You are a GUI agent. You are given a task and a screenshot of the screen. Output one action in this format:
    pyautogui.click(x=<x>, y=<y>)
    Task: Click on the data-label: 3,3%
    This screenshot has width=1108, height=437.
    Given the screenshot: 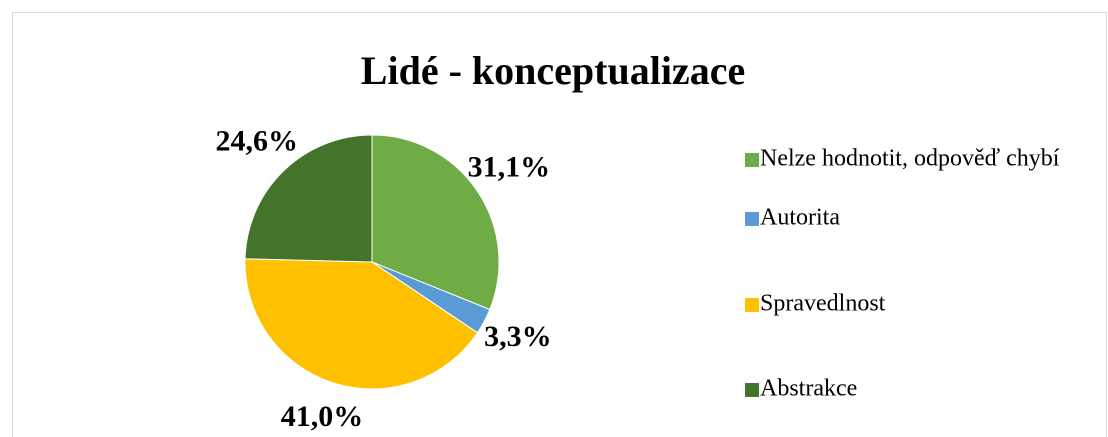 What is the action you would take?
    pyautogui.click(x=518, y=336)
    